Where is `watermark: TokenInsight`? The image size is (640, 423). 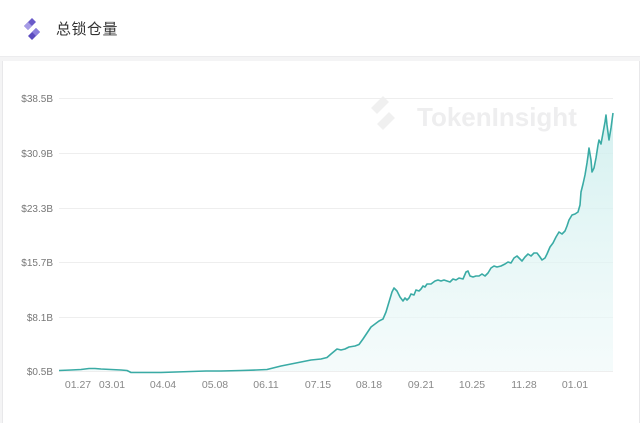
watermark: TokenInsight is located at coordinates (474, 114).